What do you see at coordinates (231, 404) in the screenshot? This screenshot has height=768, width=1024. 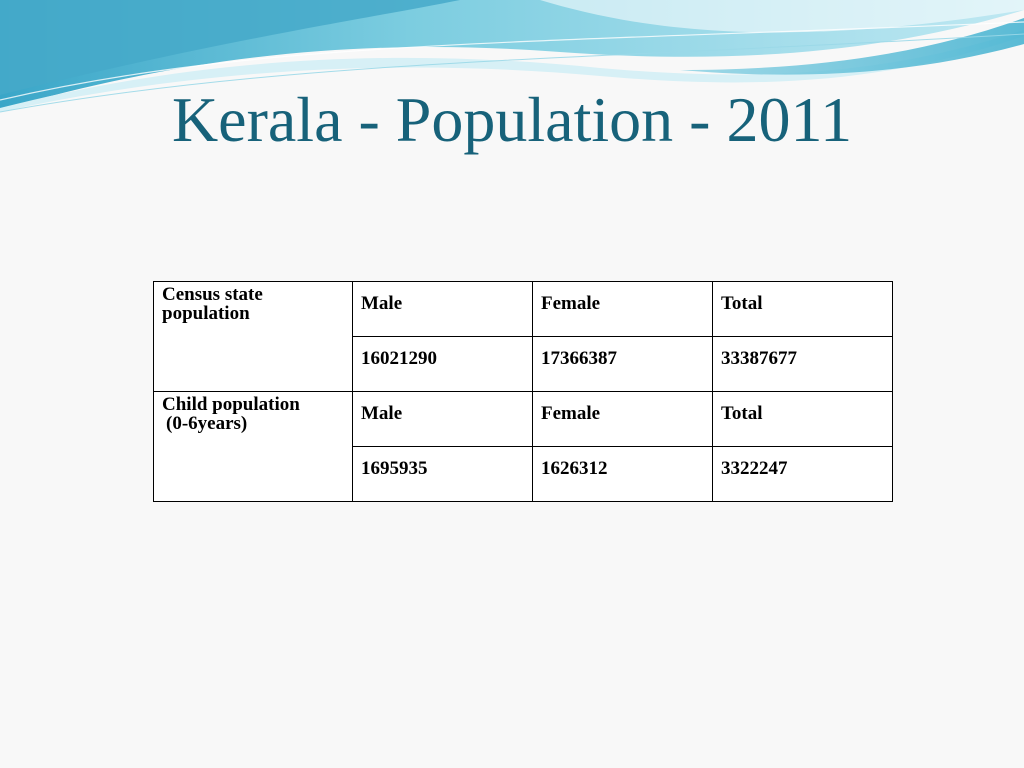 I see `row-label-line: Child population` at bounding box center [231, 404].